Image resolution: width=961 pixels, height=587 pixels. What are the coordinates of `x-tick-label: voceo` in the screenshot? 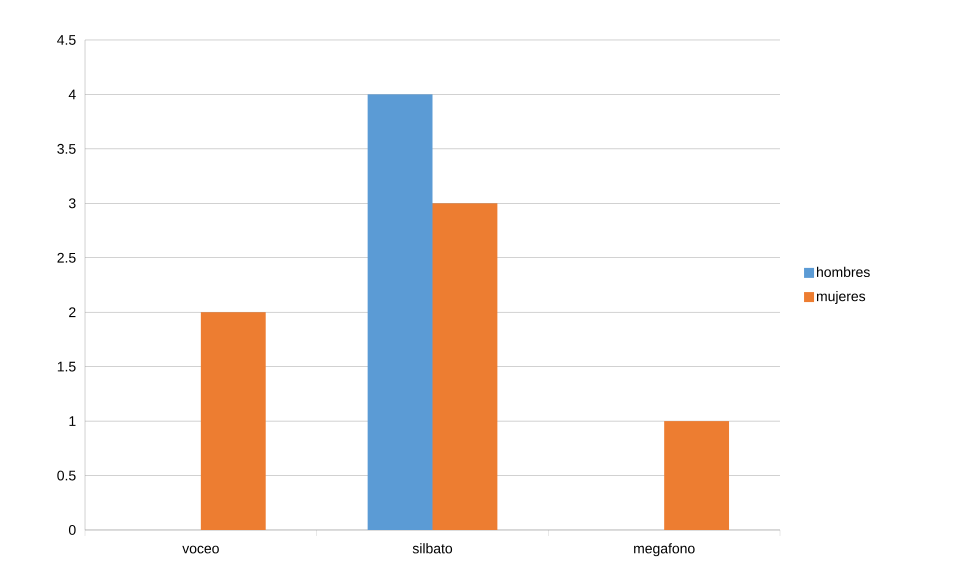 It's located at (200, 550).